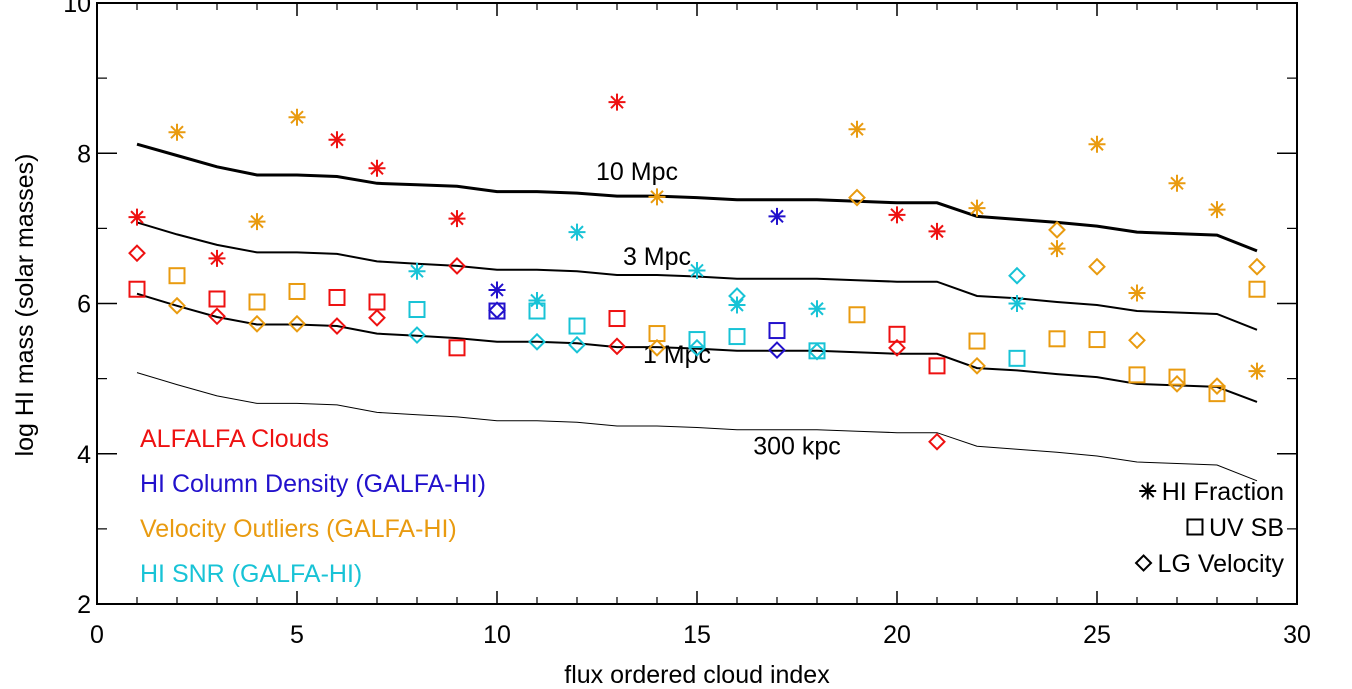  I want to click on y-tick-label: 10, so click(77, 9).